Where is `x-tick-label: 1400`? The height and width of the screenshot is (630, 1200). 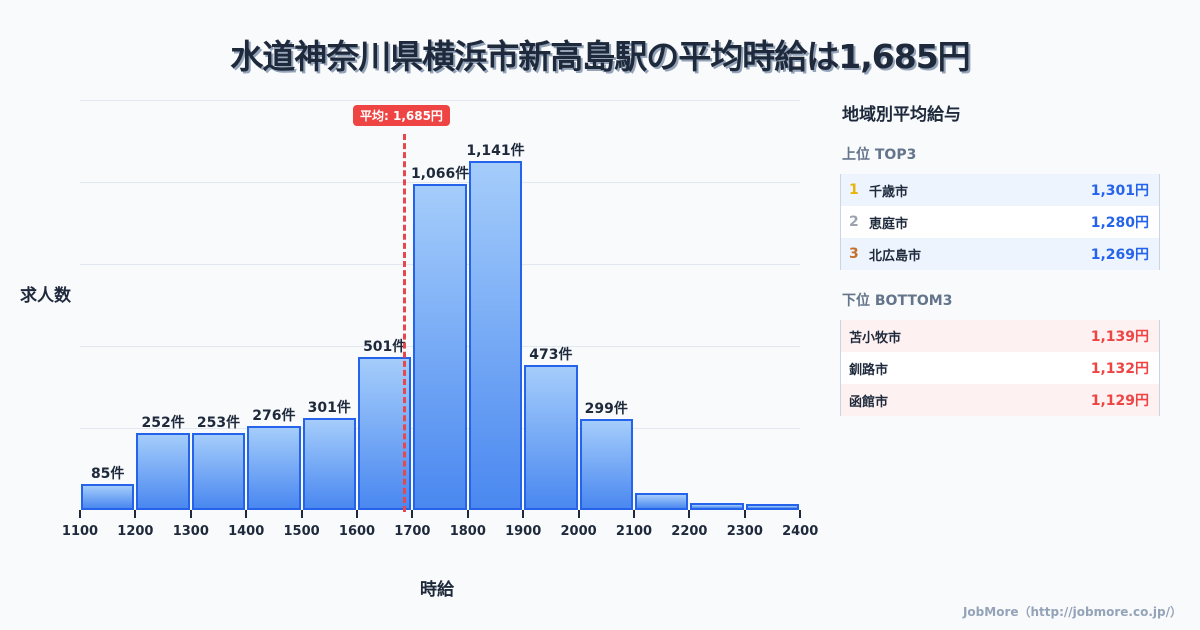 x-tick-label: 1400 is located at coordinates (246, 531).